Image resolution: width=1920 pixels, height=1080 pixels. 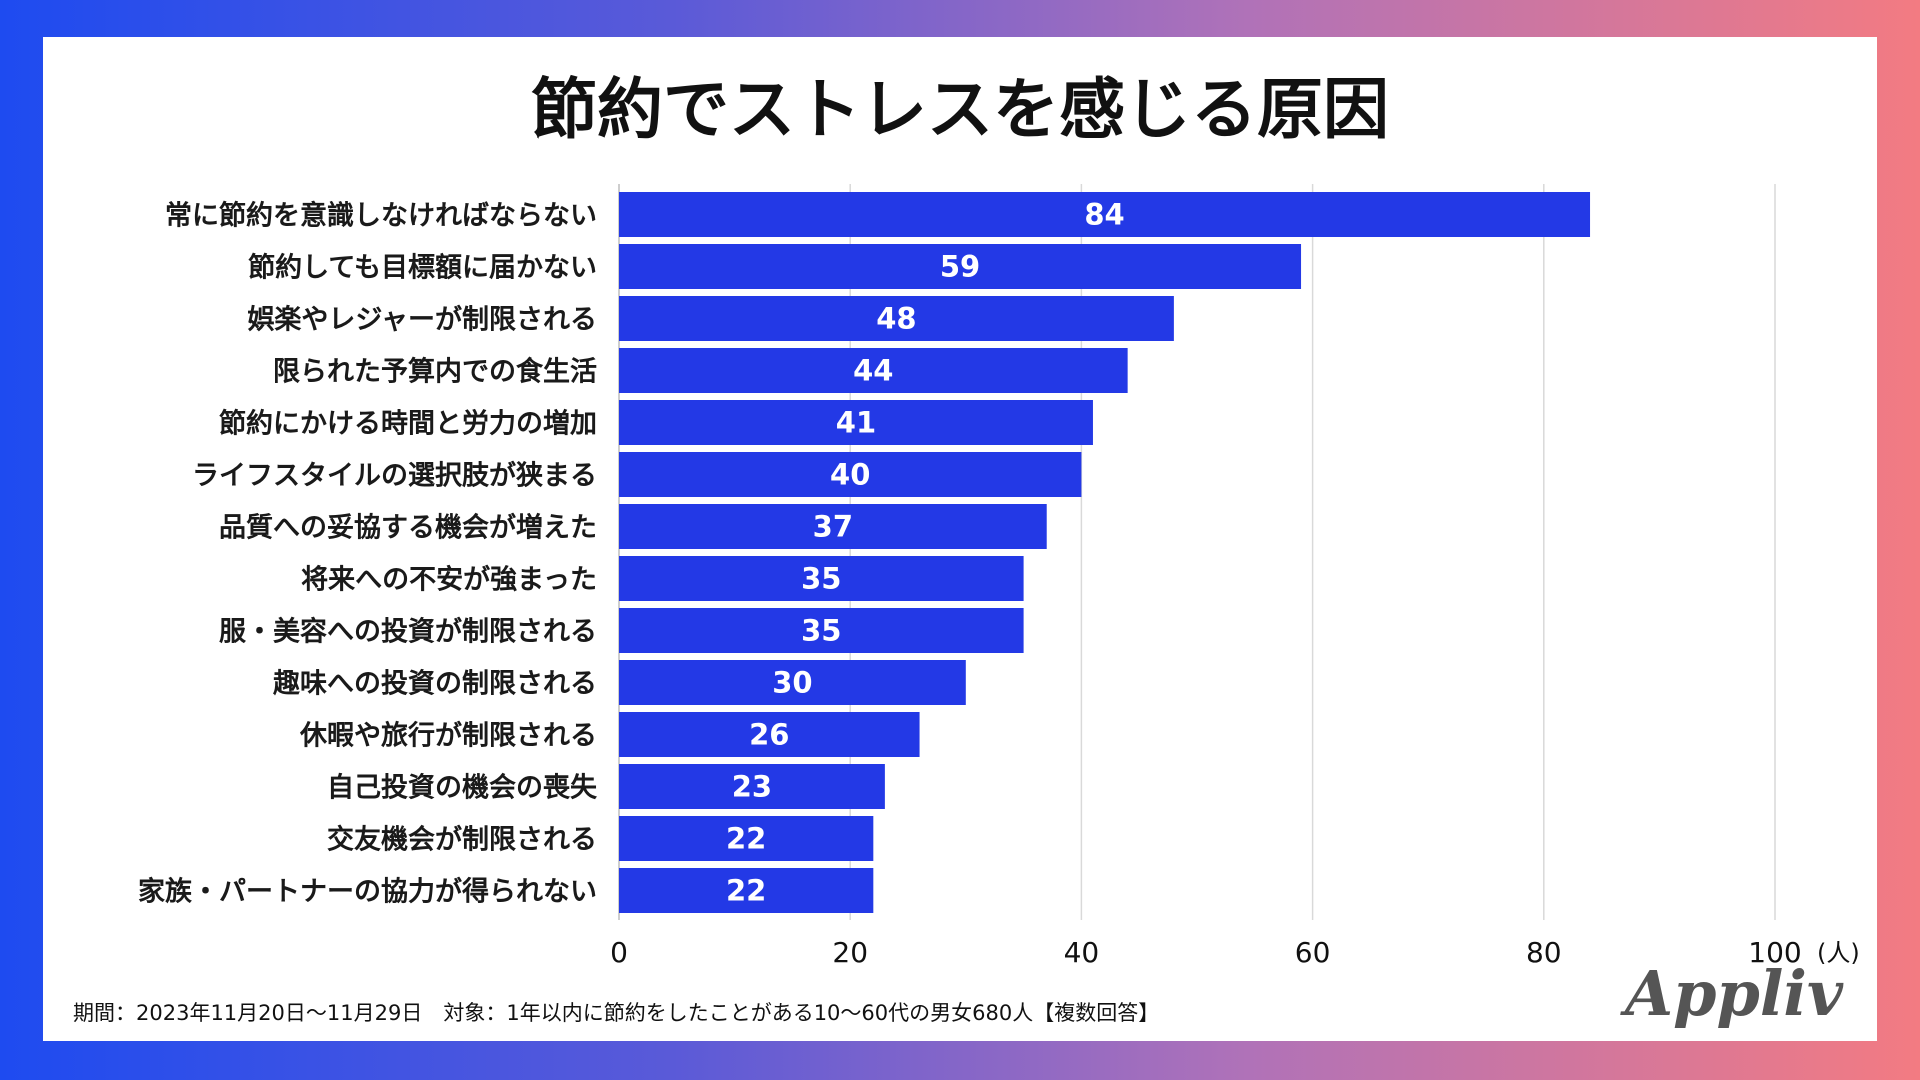 I want to click on category-label-1: 常に節約を意識しなければならない, so click(x=381, y=216).